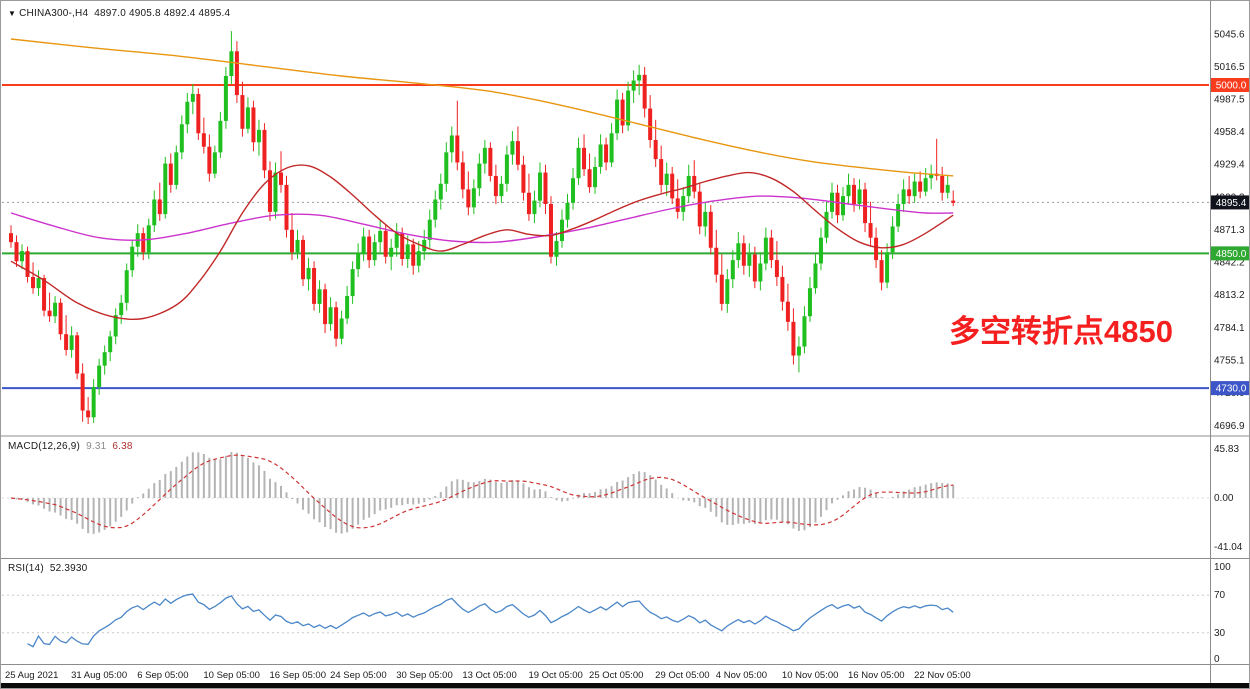 Image resolution: width=1250 pixels, height=689 pixels. I want to click on rsi-axis-label: 30, so click(1220, 633).